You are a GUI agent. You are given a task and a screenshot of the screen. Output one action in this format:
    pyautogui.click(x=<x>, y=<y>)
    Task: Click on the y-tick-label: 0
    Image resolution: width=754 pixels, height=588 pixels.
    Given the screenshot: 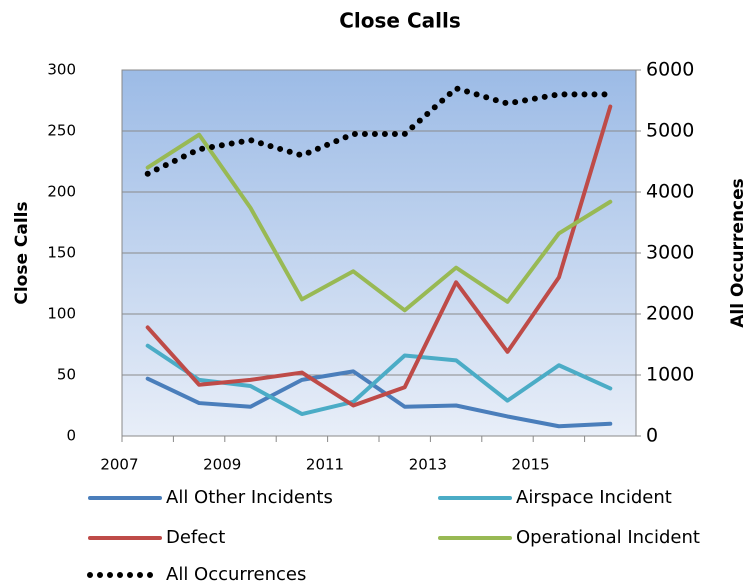 What is the action you would take?
    pyautogui.click(x=71, y=436)
    